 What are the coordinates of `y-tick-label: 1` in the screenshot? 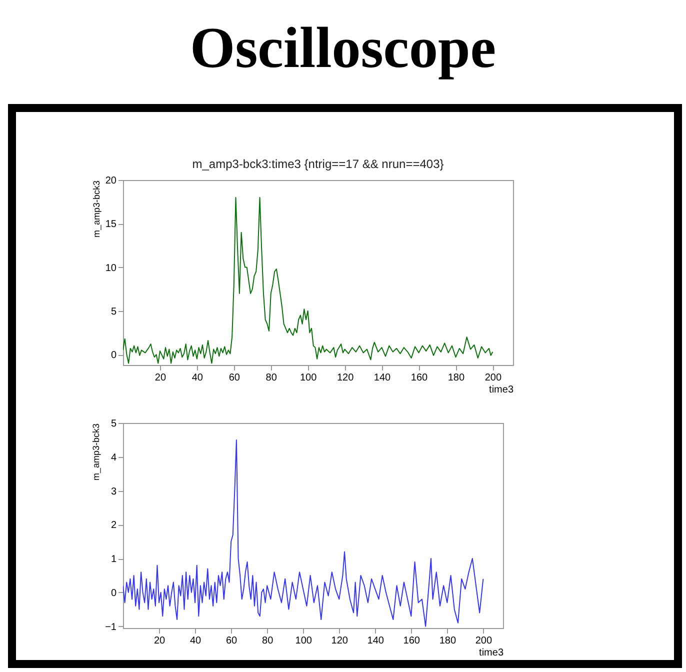 It's located at (113, 560).